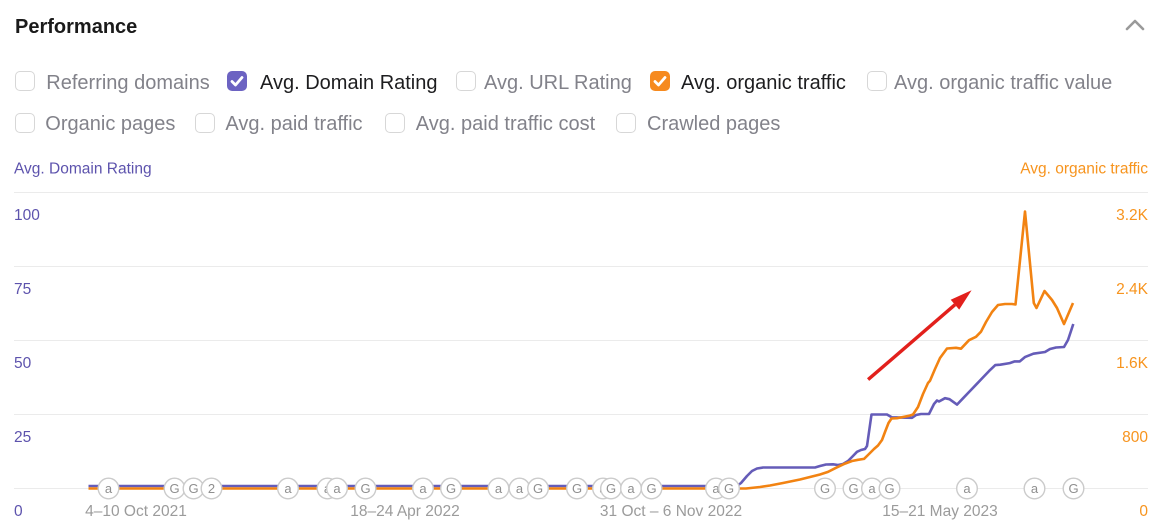  I want to click on svg-text: 15–21 May 2023, so click(939, 511).